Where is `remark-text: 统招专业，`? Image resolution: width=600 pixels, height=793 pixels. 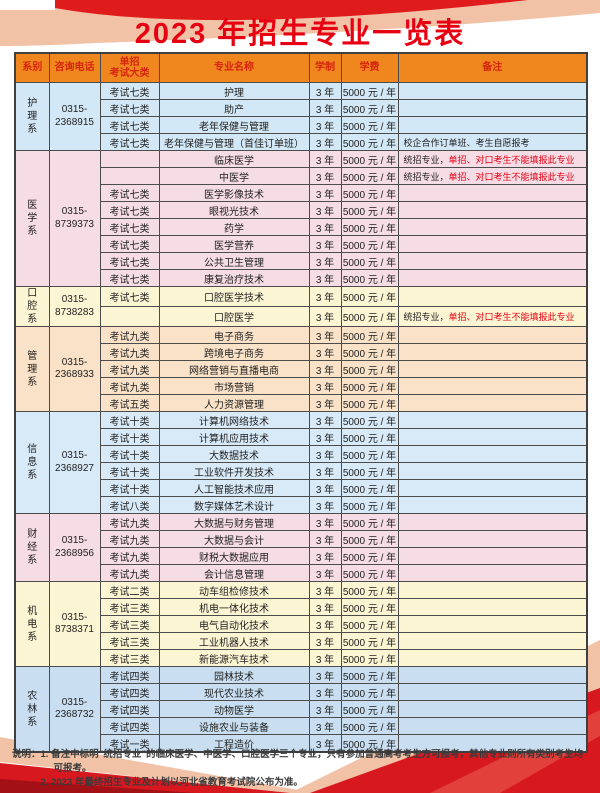 remark-text: 统招专业， is located at coordinates (426, 317).